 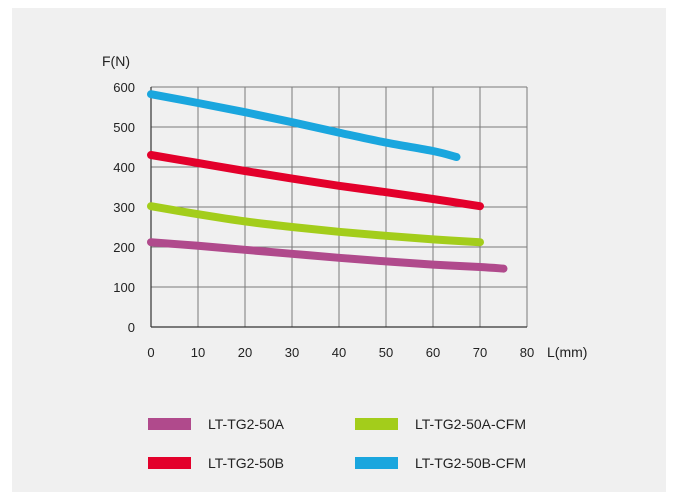 I want to click on y-tick-label: 300, so click(x=124, y=207).